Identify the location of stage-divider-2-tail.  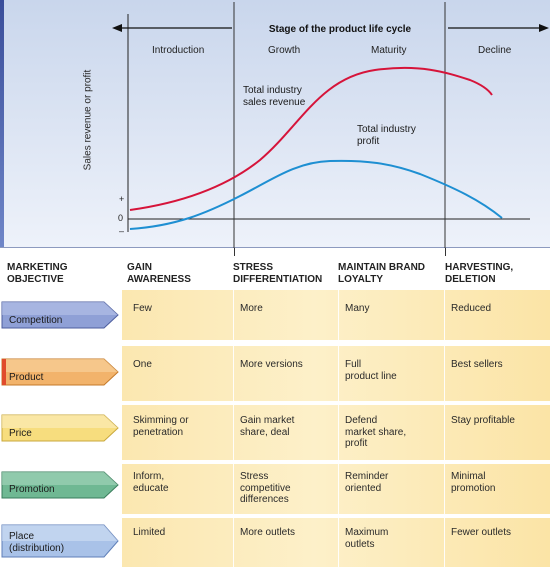
(445, 252).